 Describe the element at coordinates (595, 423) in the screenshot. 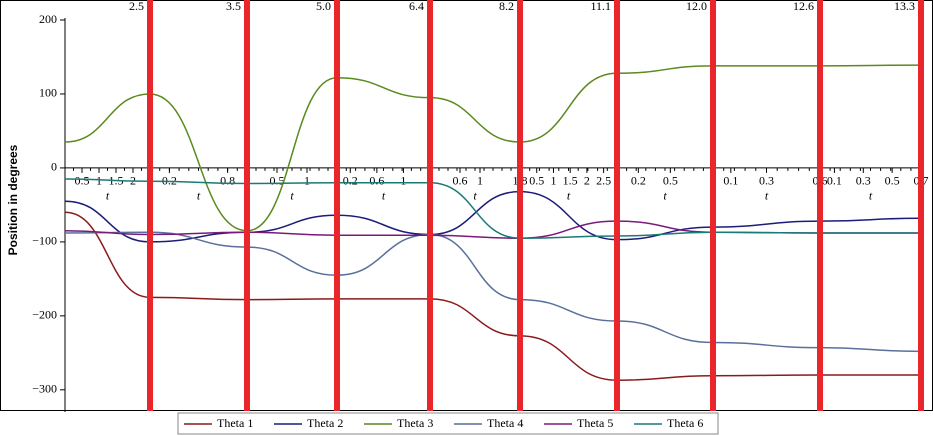

I see `legend-label: Theta 5` at that location.